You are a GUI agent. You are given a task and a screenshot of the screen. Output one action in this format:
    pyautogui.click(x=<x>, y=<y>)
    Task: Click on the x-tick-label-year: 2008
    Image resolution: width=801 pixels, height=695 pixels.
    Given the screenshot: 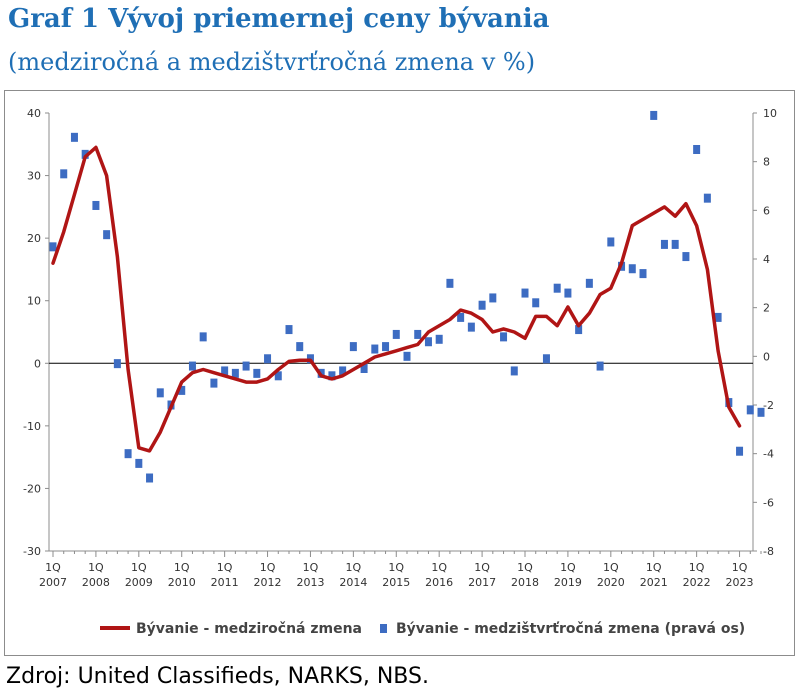 What is the action you would take?
    pyautogui.click(x=96, y=582)
    